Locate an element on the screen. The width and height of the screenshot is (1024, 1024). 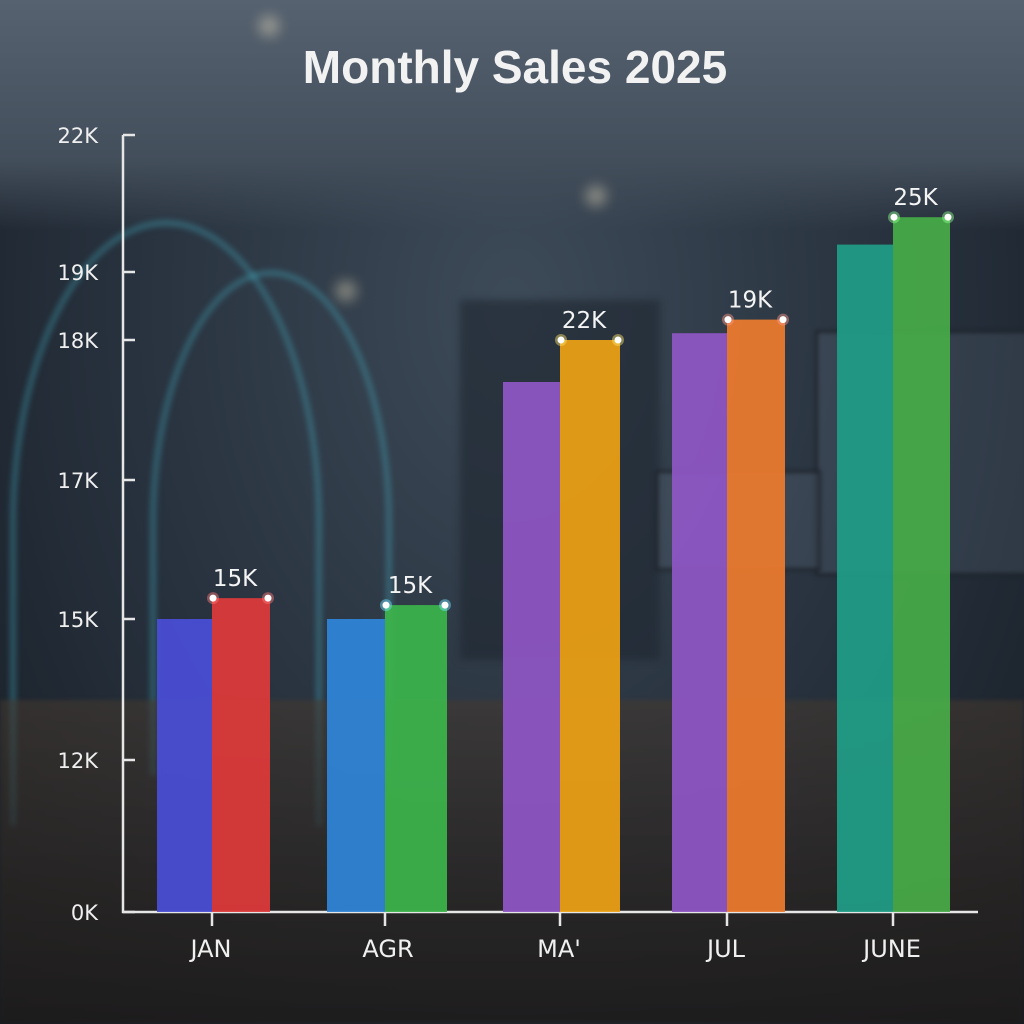
x-axis-ticks: JAN AGR MA' JUL JUNE is located at coordinates (554, 937).